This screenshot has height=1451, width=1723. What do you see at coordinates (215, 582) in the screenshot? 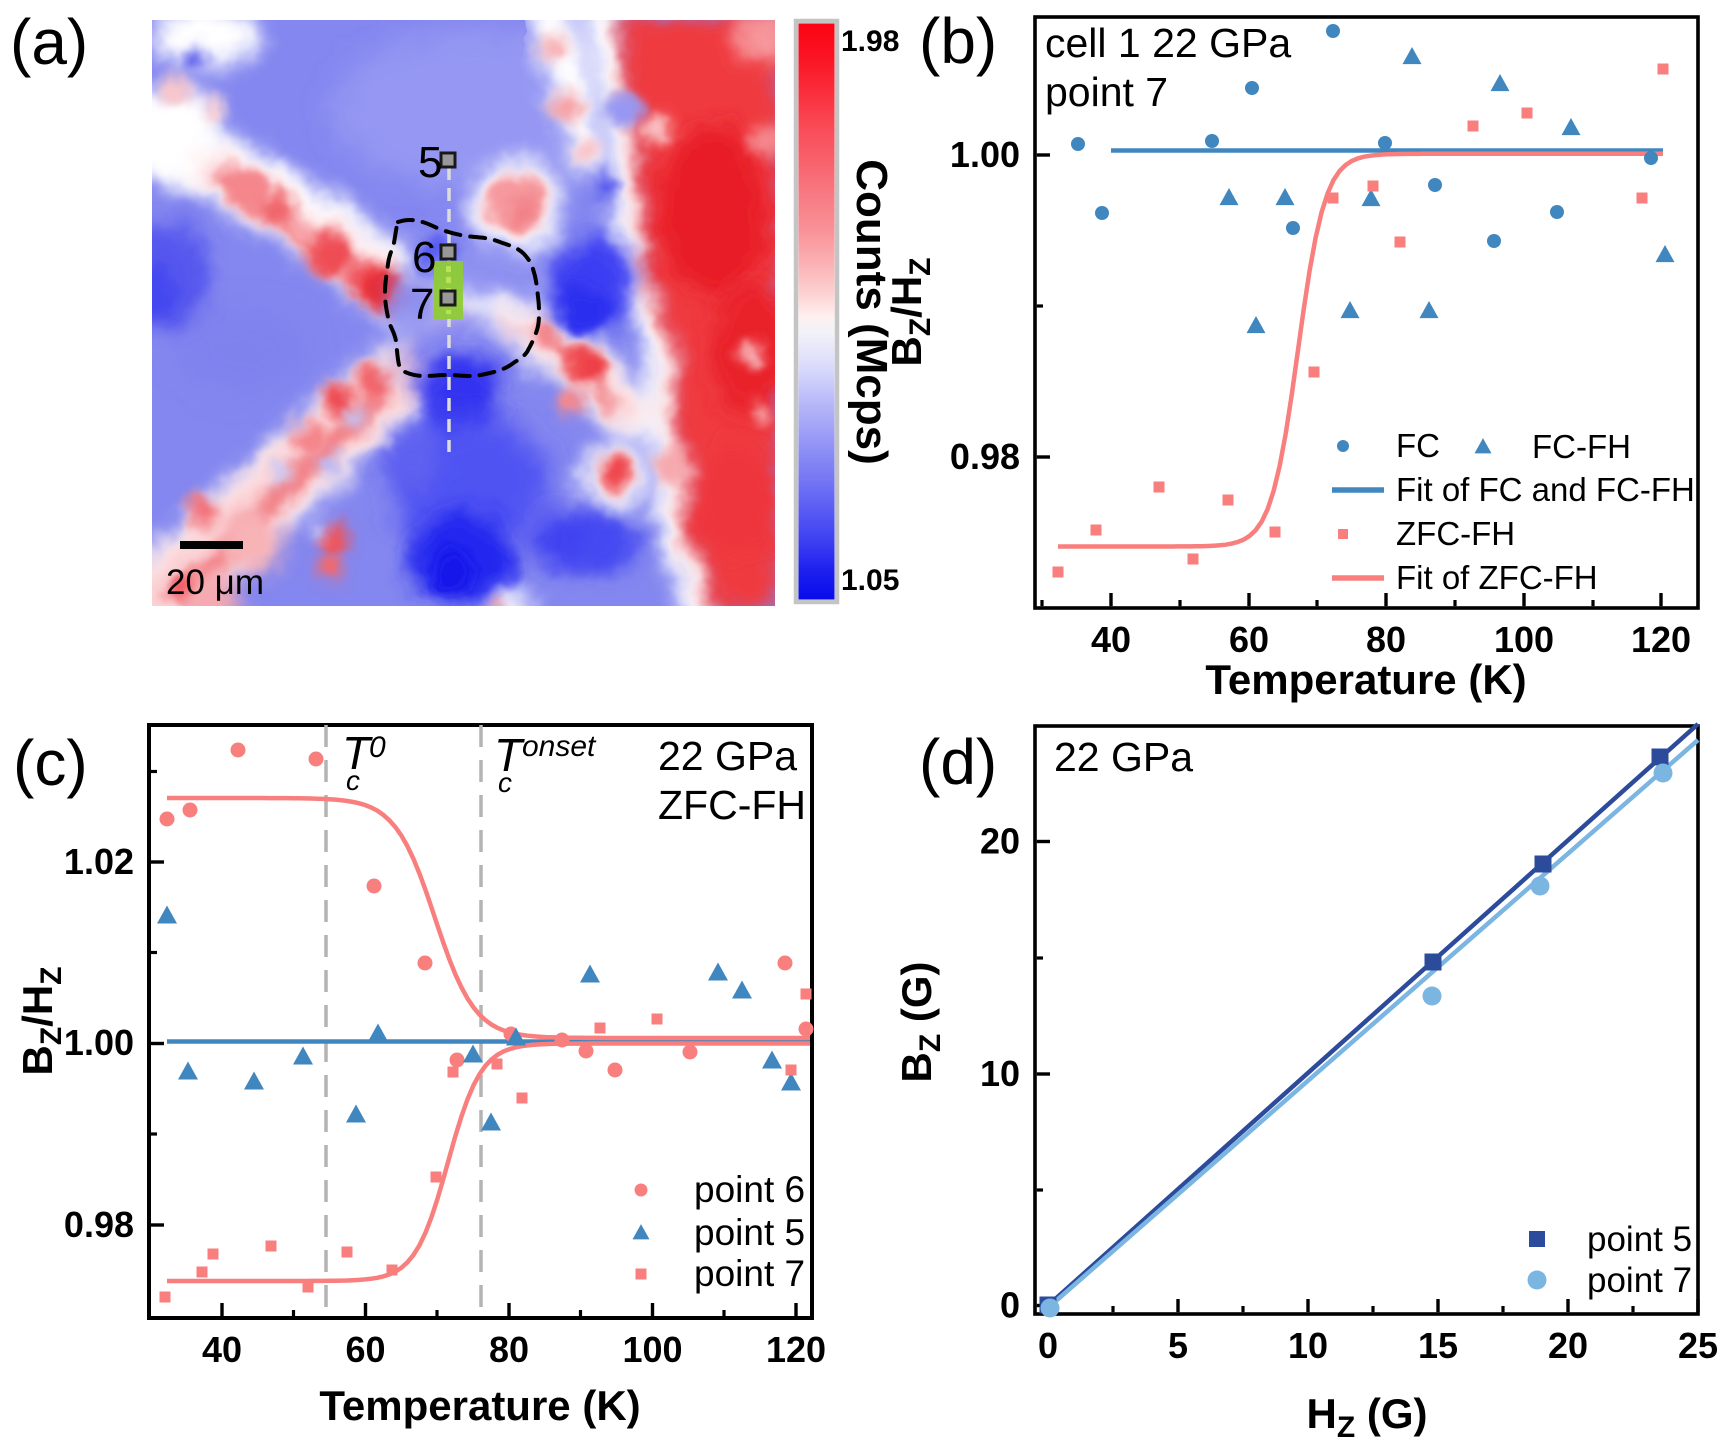
I see `svg-text: 20 μm` at bounding box center [215, 582].